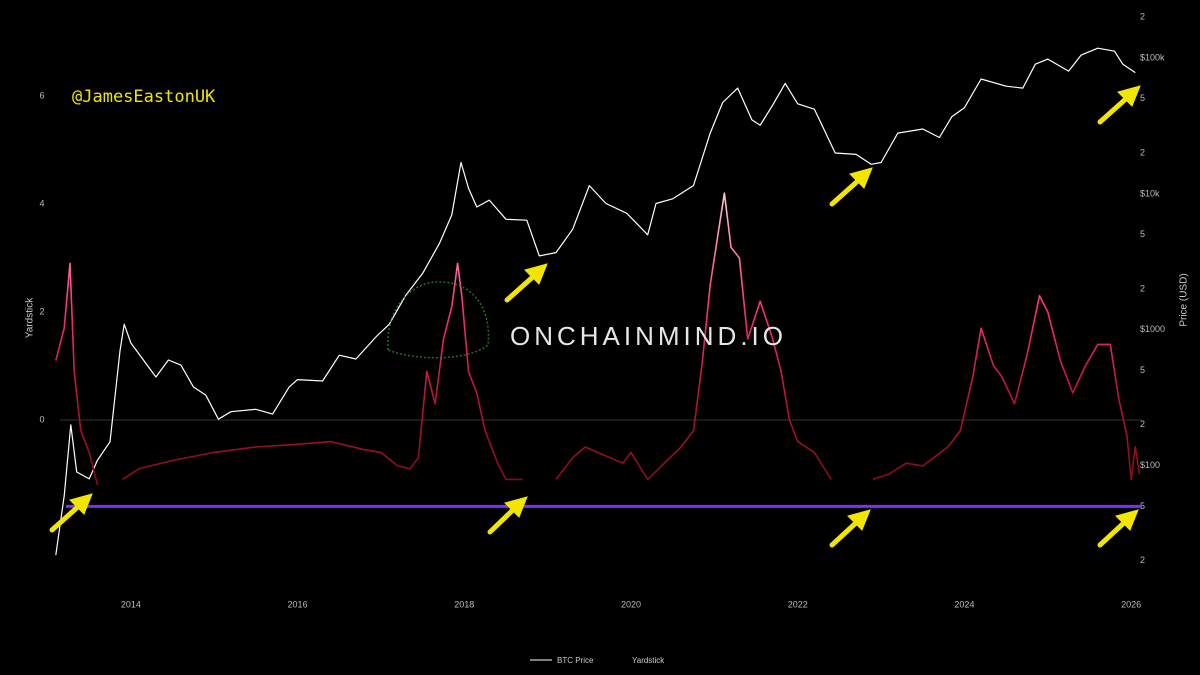 This screenshot has width=1200, height=675. Describe the element at coordinates (438, 320) in the screenshot. I see `logo` at that location.